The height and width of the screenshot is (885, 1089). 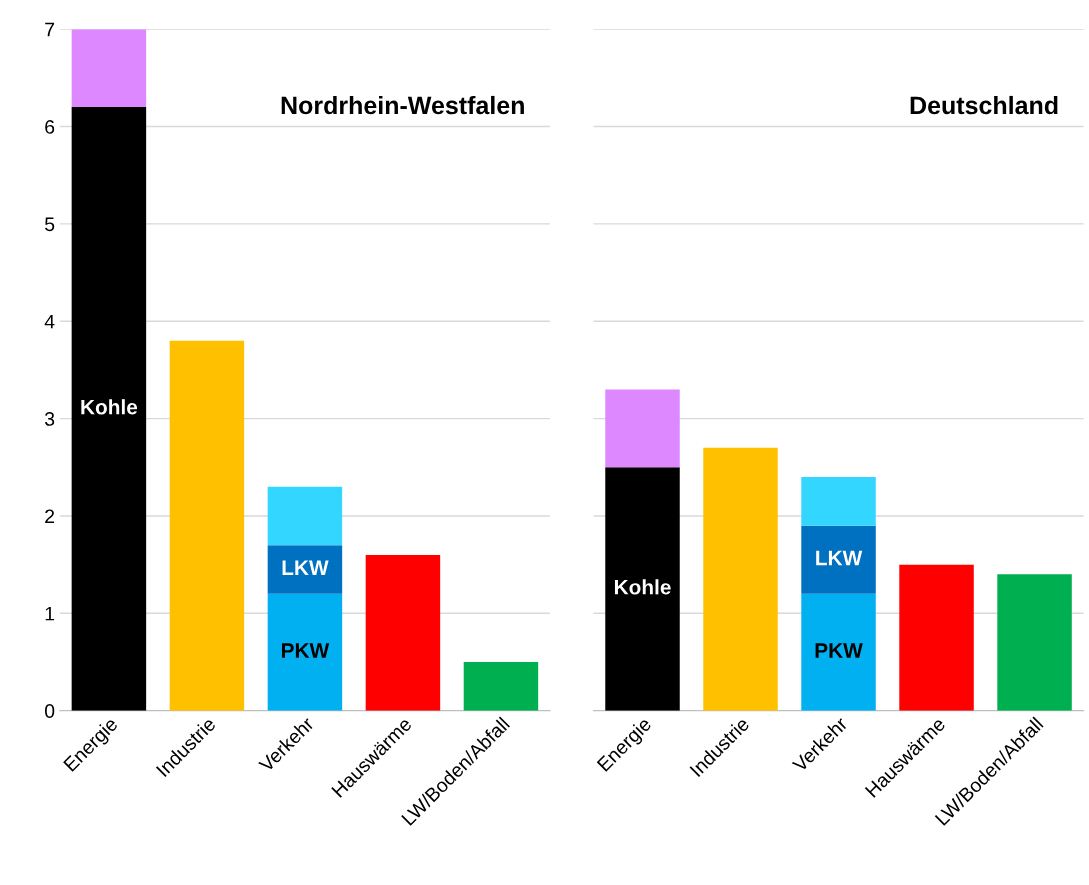 What do you see at coordinates (49, 321) in the screenshot?
I see `y-tick-label: 4` at bounding box center [49, 321].